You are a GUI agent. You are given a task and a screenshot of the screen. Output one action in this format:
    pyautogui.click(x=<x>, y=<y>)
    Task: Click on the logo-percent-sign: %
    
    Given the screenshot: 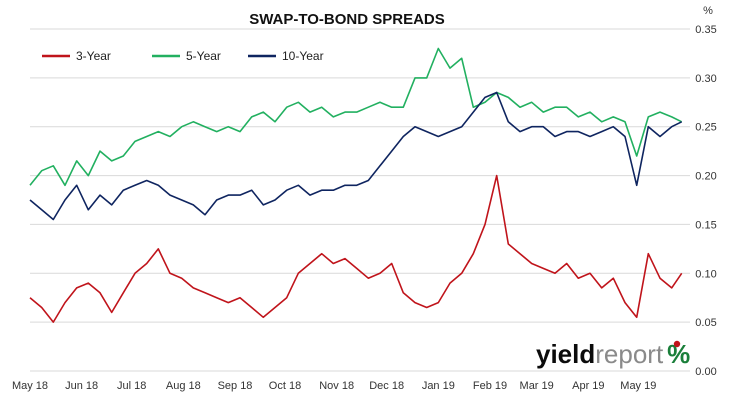 What is the action you would take?
    pyautogui.click(x=678, y=354)
    